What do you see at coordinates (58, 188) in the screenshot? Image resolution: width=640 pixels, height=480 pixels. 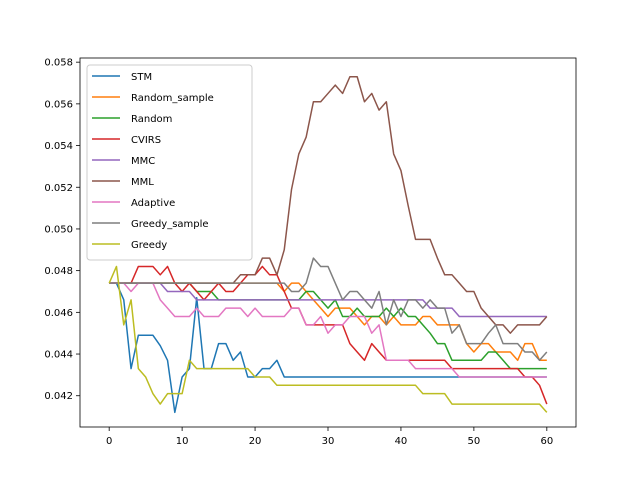 I see `y-tick-label: 0.052` at bounding box center [58, 188].